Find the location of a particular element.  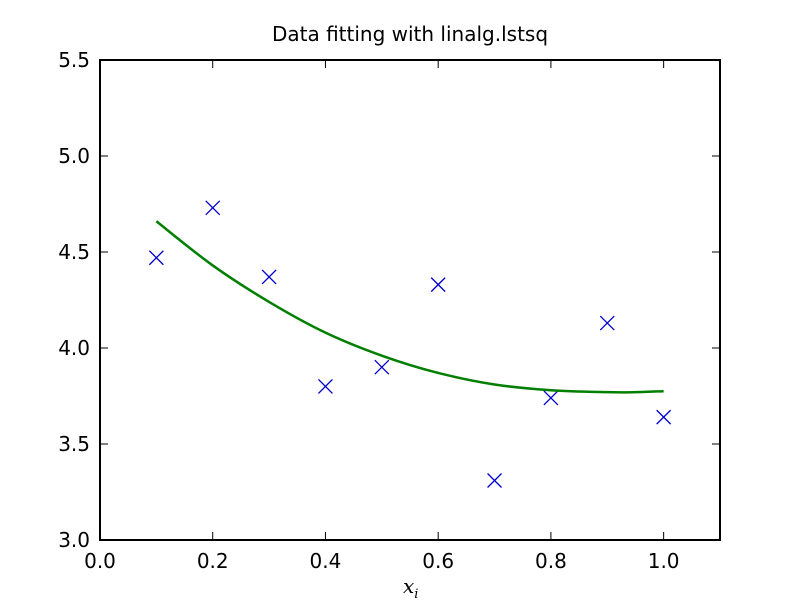

x-tick-label: 0.6 is located at coordinates (438, 561).